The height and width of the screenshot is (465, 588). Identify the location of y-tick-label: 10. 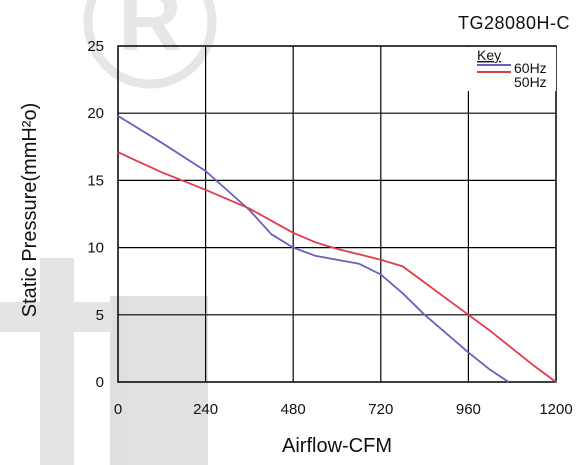
(95, 248).